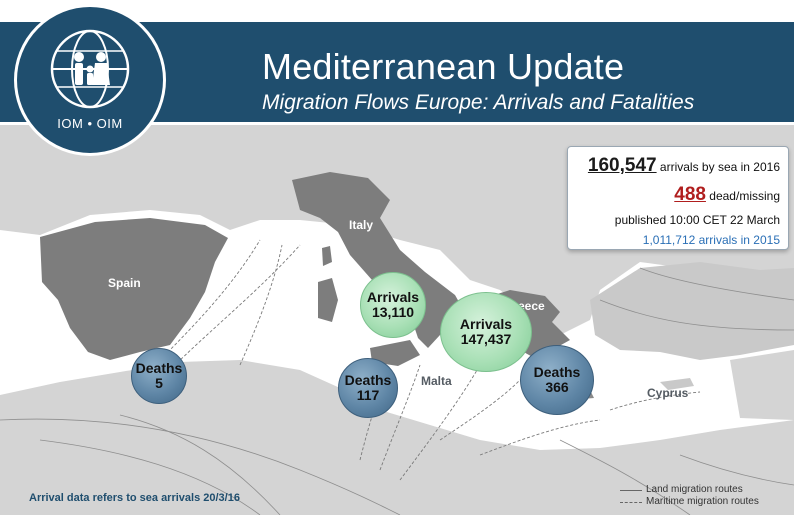 This screenshot has width=794, height=515. Describe the element at coordinates (631, 490) in the screenshot. I see `legend-solid-line` at that location.